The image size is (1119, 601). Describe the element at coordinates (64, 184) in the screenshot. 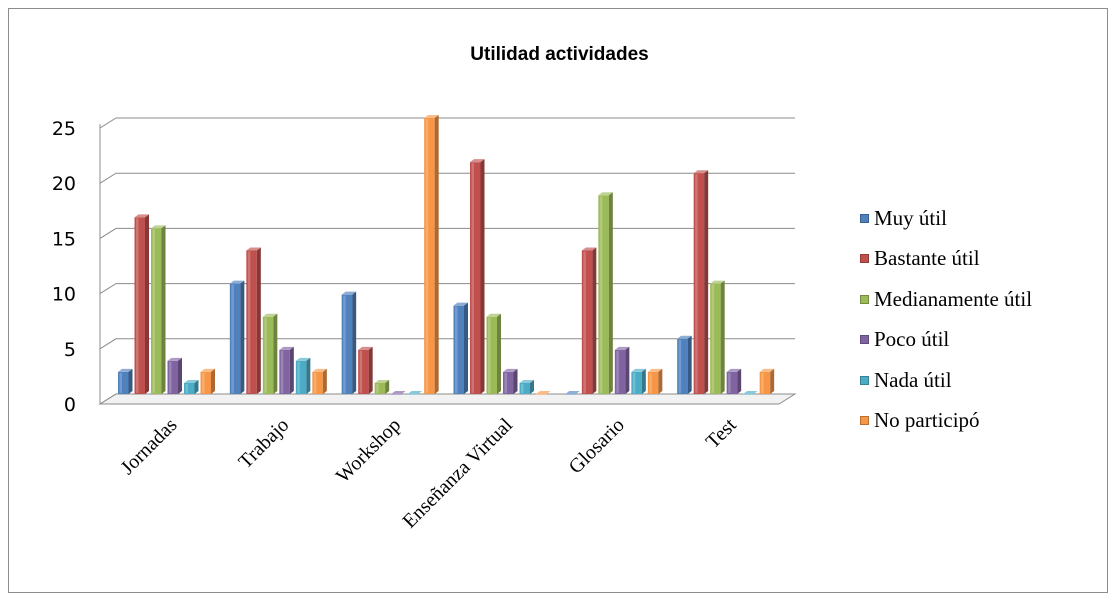

I see `y-tick-label: 20` at that location.